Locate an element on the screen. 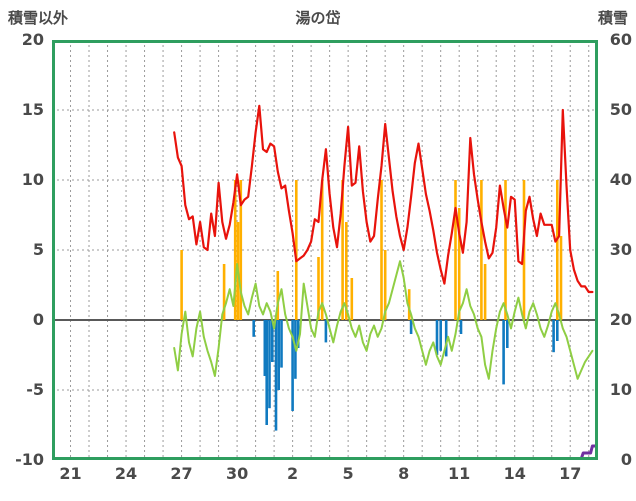 The image size is (636, 501). left-axis-tick-label: -10 is located at coordinates (29, 459).